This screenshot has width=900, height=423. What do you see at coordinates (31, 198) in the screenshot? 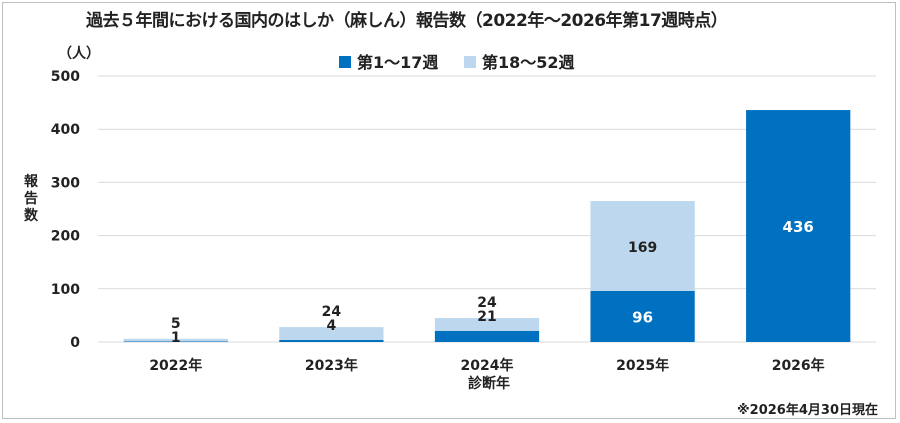
I see `y-axis-title: 報告数` at bounding box center [31, 198].